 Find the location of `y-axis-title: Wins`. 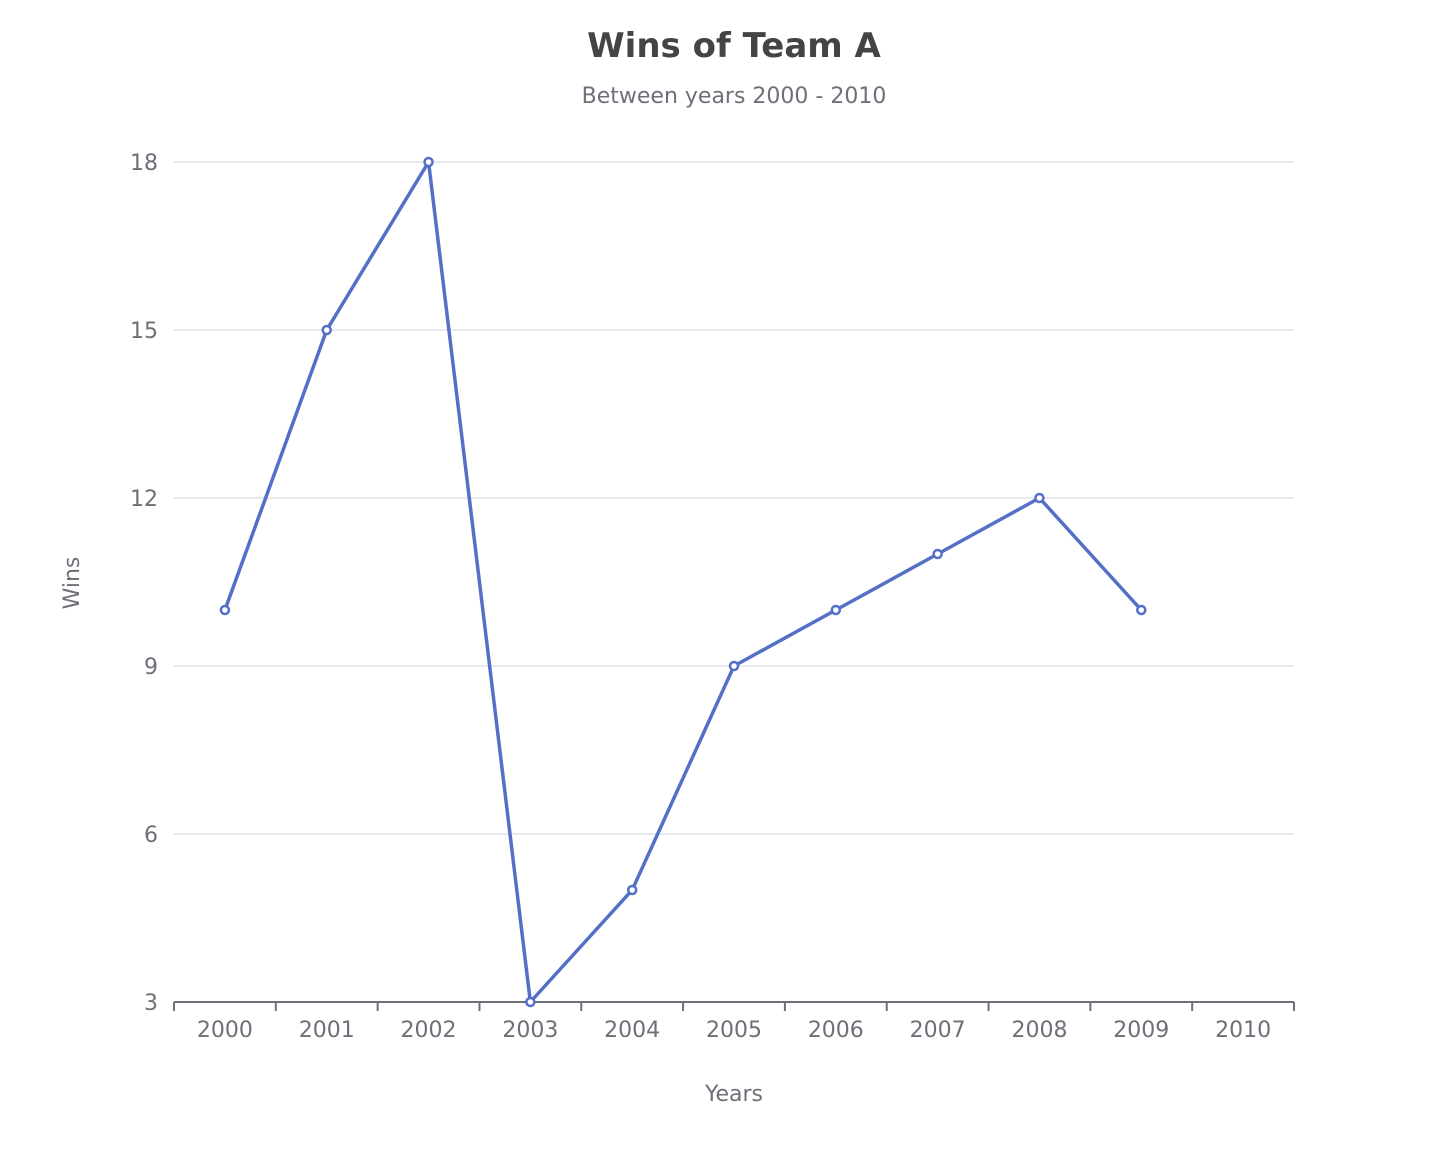

y-axis-title: Wins is located at coordinates (72, 583).